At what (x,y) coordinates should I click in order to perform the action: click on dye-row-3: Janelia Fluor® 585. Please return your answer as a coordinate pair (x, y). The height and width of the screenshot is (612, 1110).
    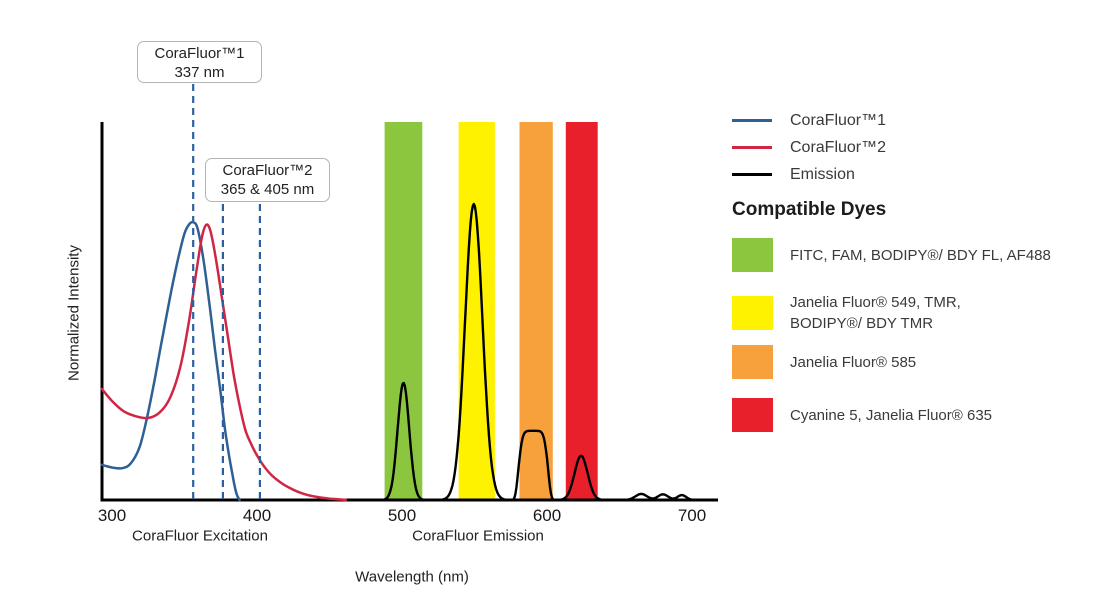
    Looking at the image, I should click on (824, 362).